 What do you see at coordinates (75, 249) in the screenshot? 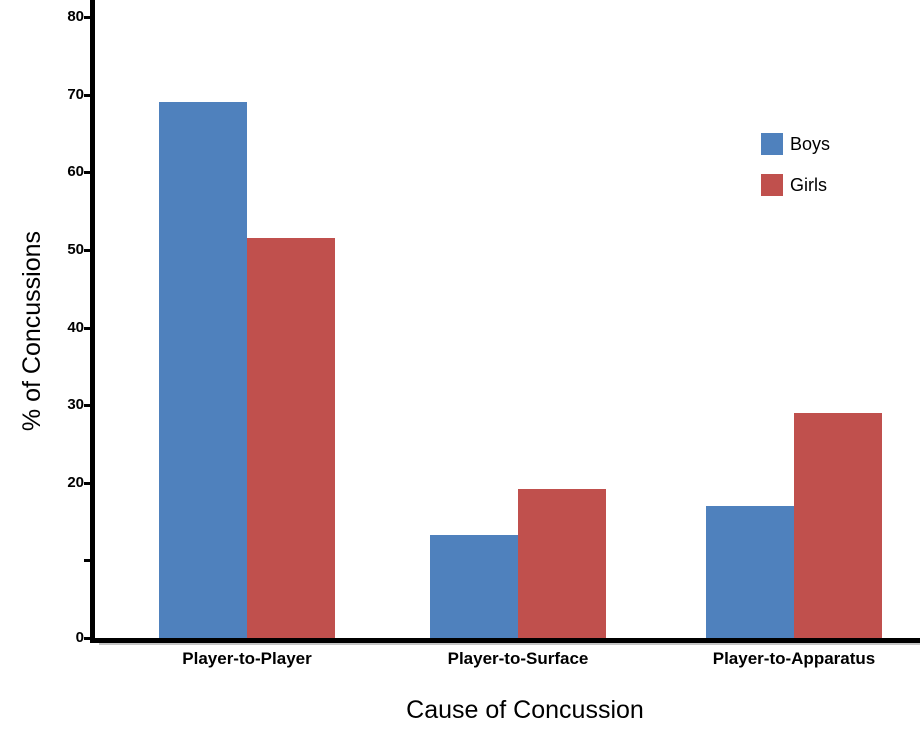
I see `y-tick-label-50: 50` at bounding box center [75, 249].